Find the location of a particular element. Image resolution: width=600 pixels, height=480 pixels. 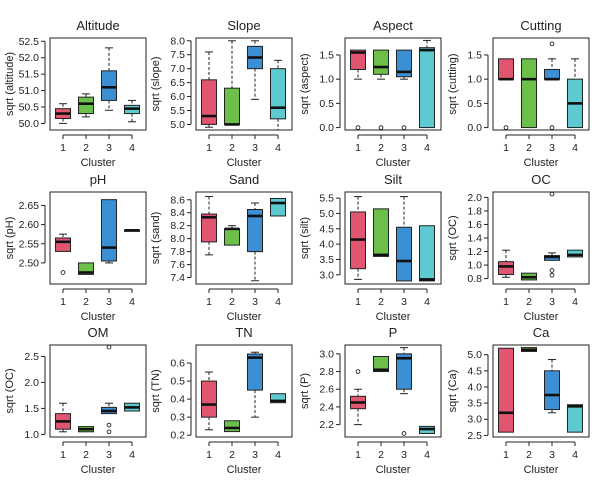

y-tick-label: 2.2 is located at coordinates (326, 425).